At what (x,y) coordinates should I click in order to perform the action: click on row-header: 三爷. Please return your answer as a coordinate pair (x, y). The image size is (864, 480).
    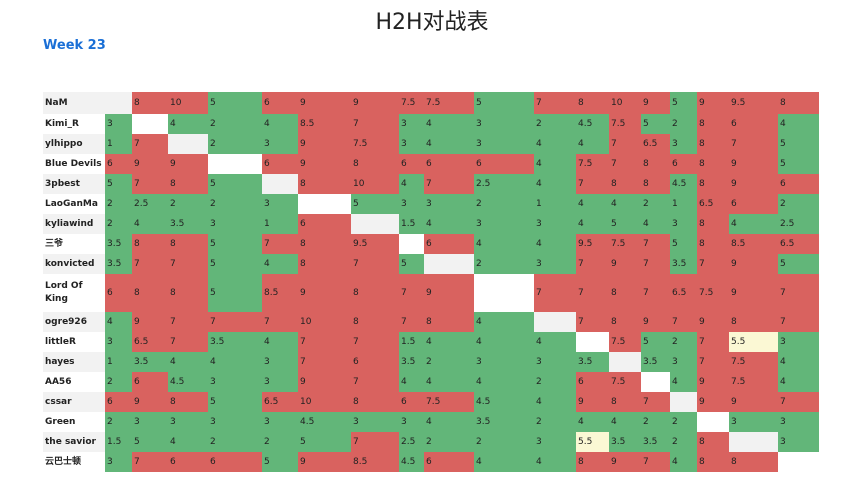
    Looking at the image, I should click on (54, 243).